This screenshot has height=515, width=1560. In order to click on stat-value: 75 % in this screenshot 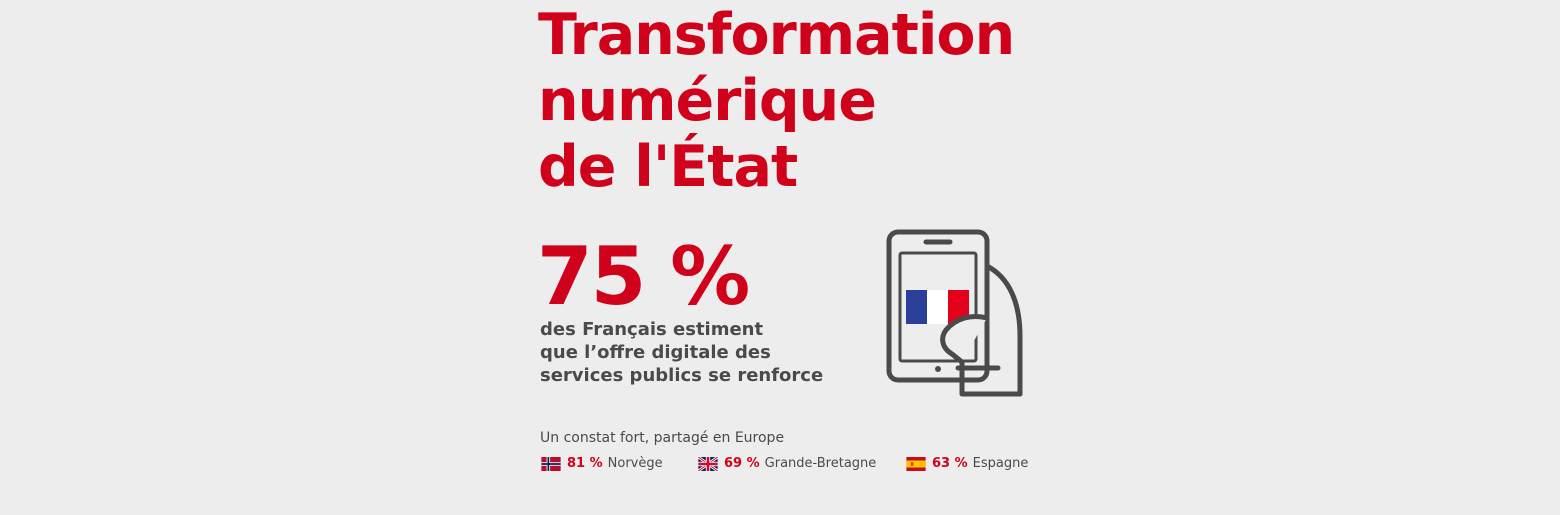, I will do `click(643, 276)`.